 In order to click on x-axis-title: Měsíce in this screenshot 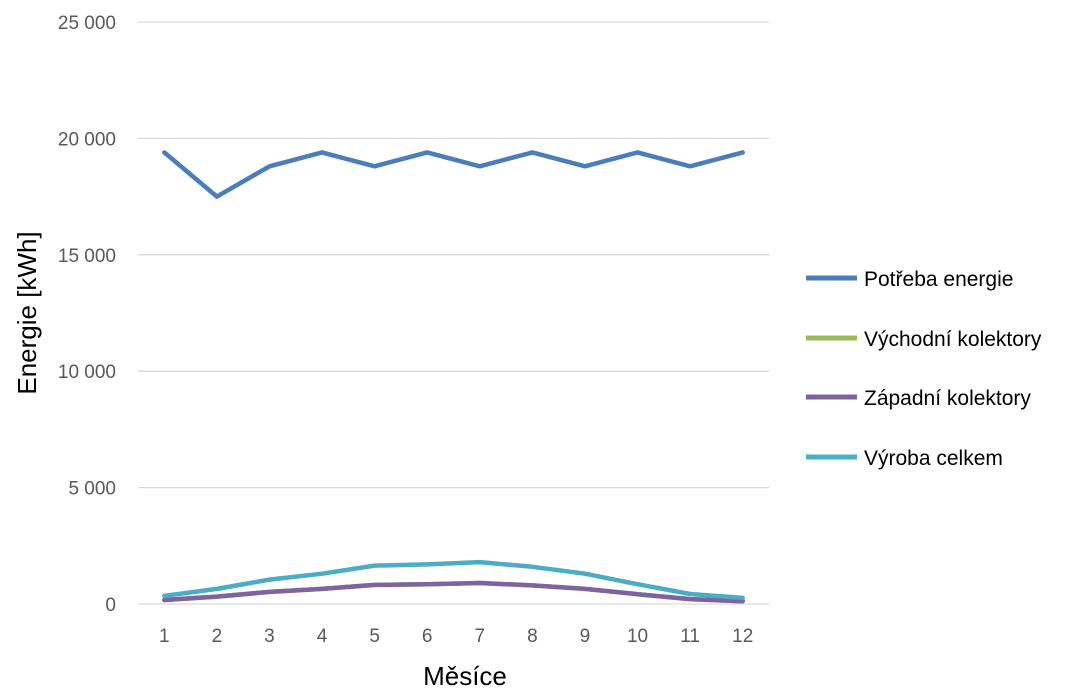, I will do `click(465, 676)`.